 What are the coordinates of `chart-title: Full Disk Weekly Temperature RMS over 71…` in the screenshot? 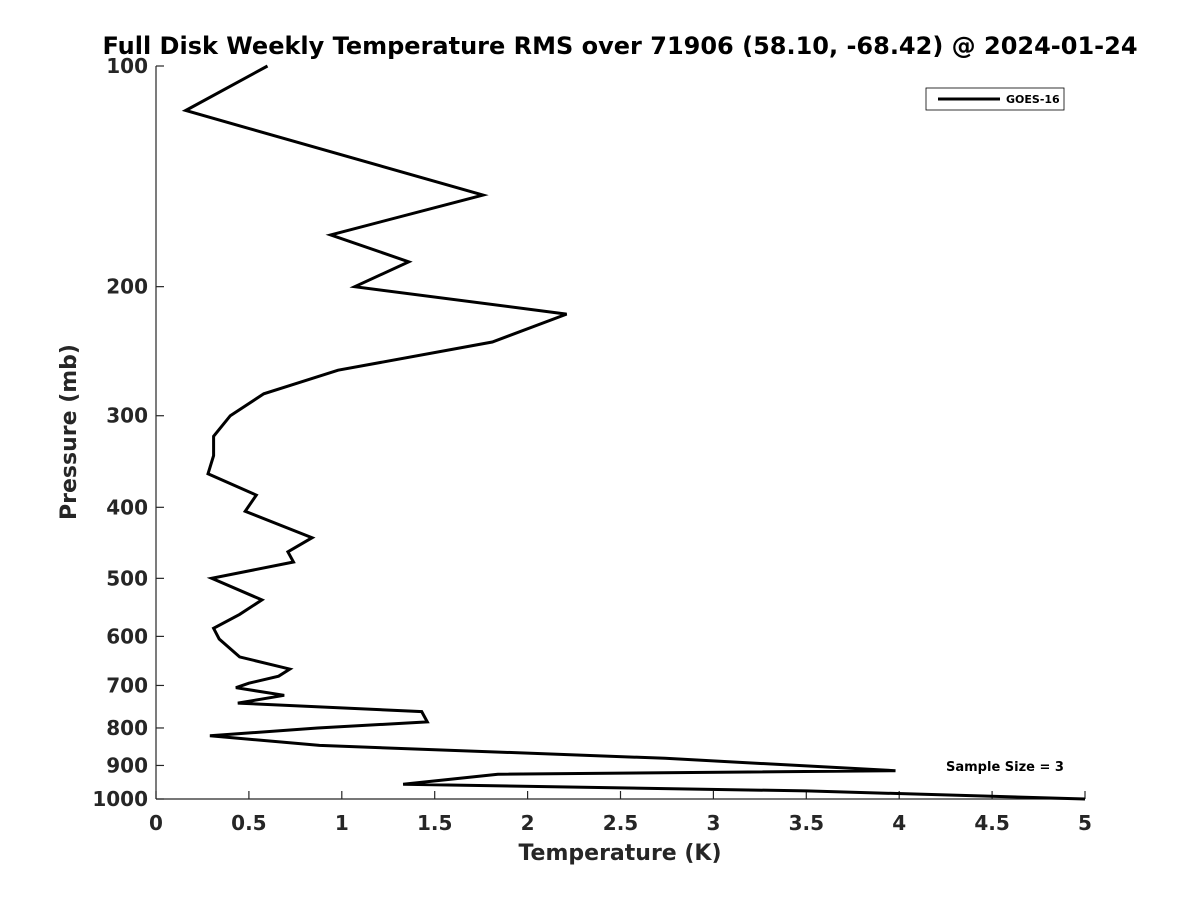 It's located at (619, 46).